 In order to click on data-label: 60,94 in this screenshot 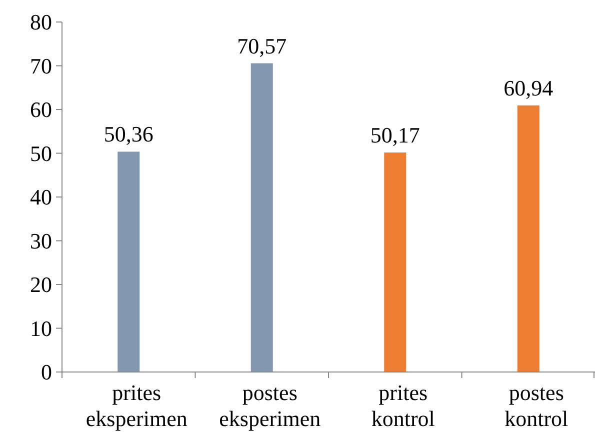, I will do `click(529, 87)`.